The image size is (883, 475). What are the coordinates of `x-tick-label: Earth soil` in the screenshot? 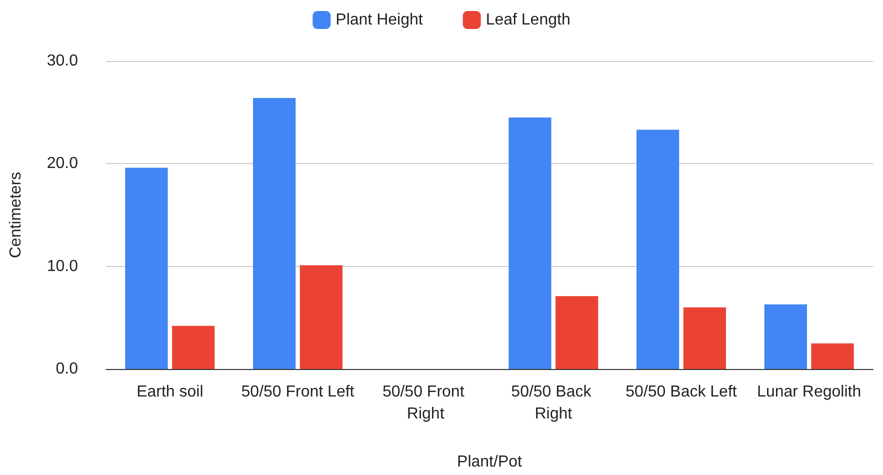 It's located at (170, 392).